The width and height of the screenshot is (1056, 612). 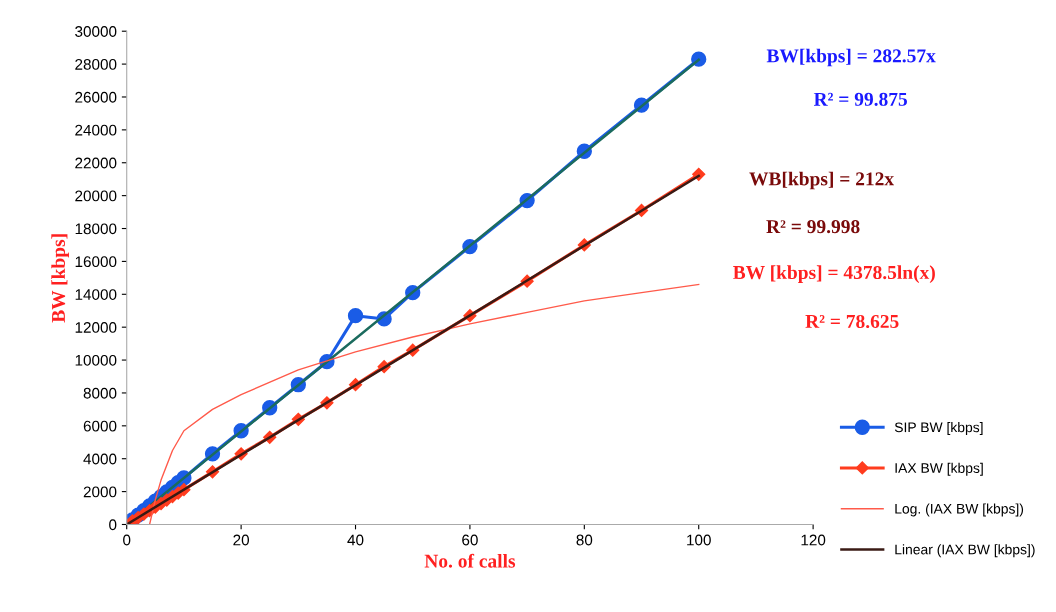 What do you see at coordinates (584, 540) in the screenshot?
I see `x-tick-label: 80` at bounding box center [584, 540].